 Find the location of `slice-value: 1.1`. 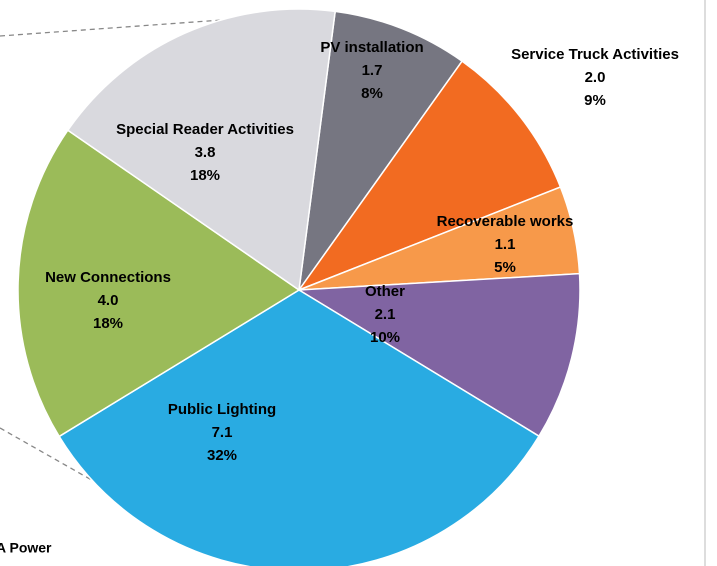

slice-value: 1.1 is located at coordinates (505, 244).